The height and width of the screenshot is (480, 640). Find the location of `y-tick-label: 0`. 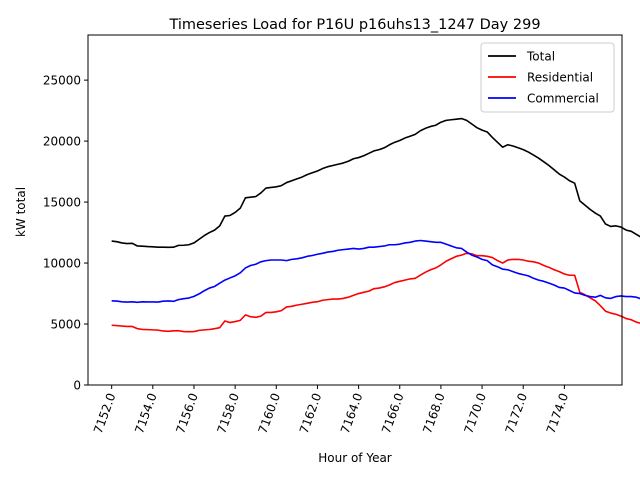

y-tick-label: 0 is located at coordinates (77, 386).